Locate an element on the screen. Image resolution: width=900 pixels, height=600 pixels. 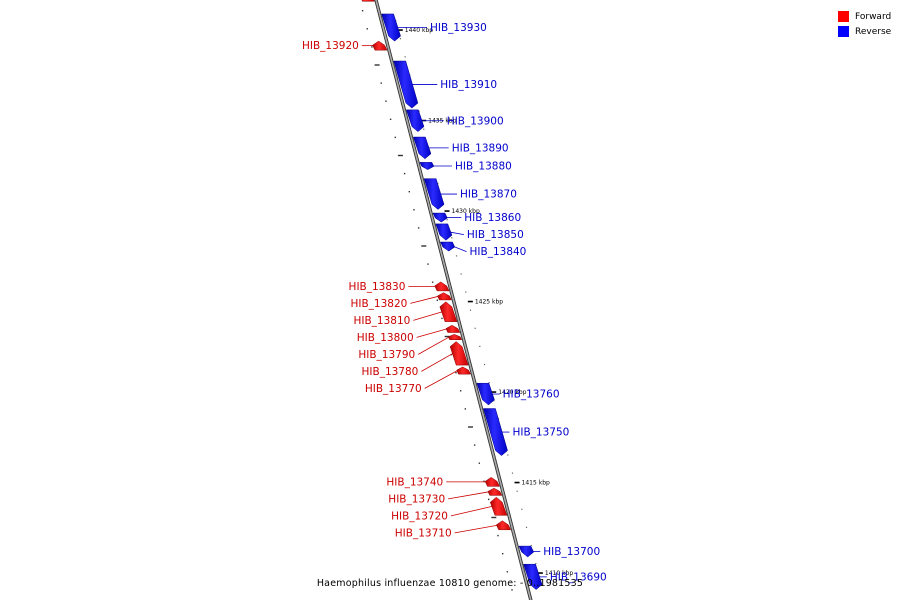
gene-label: HIB_13890 is located at coordinates (480, 148).